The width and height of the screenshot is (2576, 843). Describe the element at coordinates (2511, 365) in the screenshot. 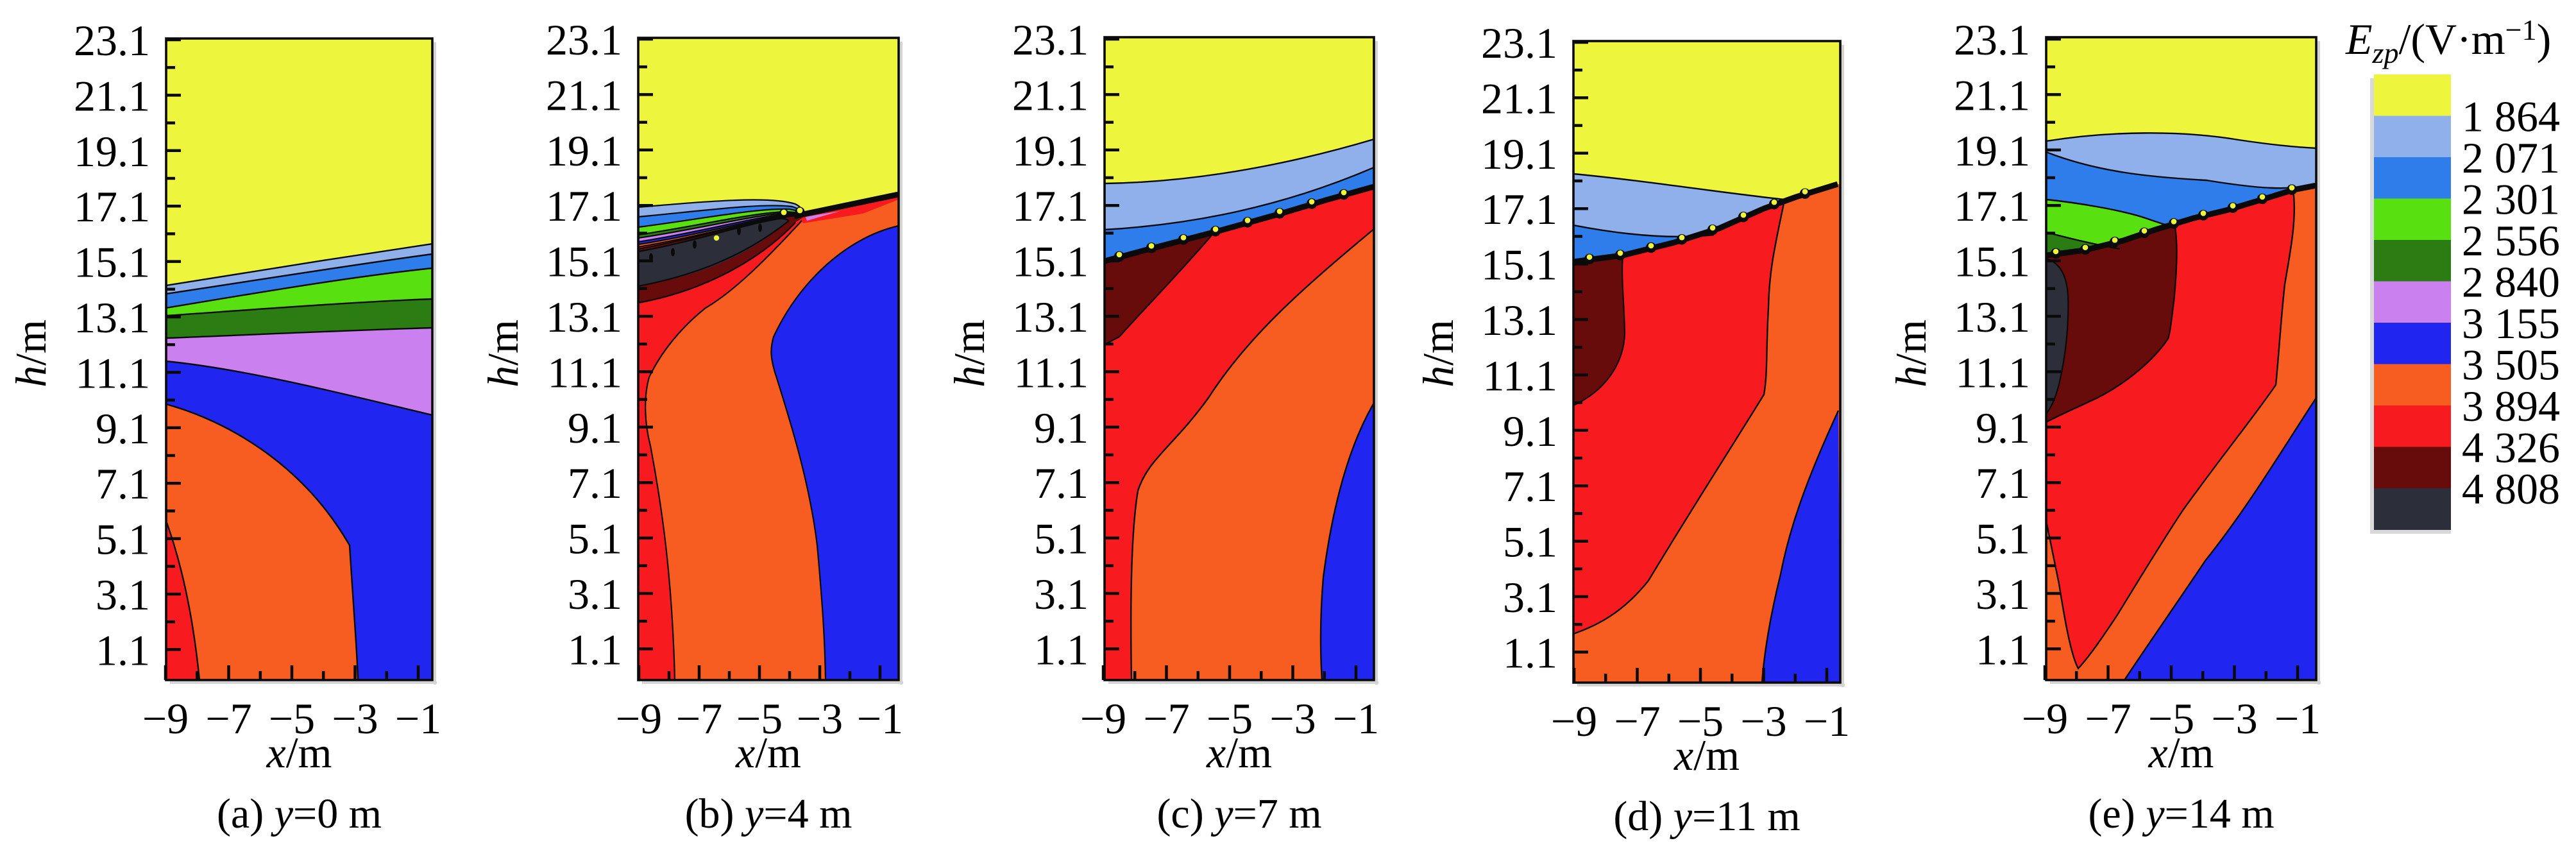

I see `svg-text: 3 505` at that location.